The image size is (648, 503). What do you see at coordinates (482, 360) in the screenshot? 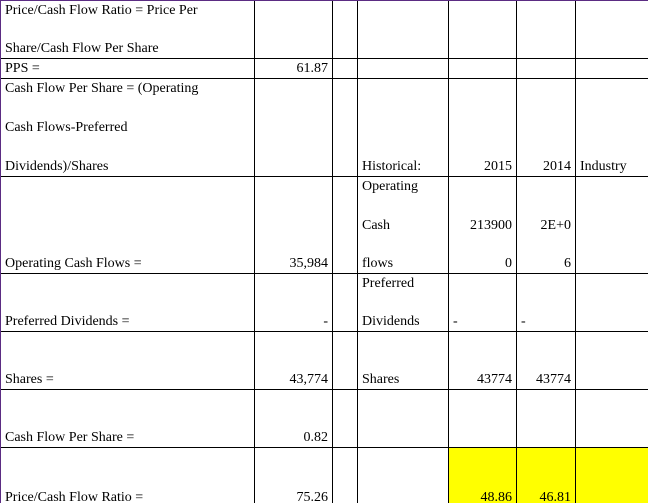
I see `cell-shares-2015: 43774` at bounding box center [482, 360].